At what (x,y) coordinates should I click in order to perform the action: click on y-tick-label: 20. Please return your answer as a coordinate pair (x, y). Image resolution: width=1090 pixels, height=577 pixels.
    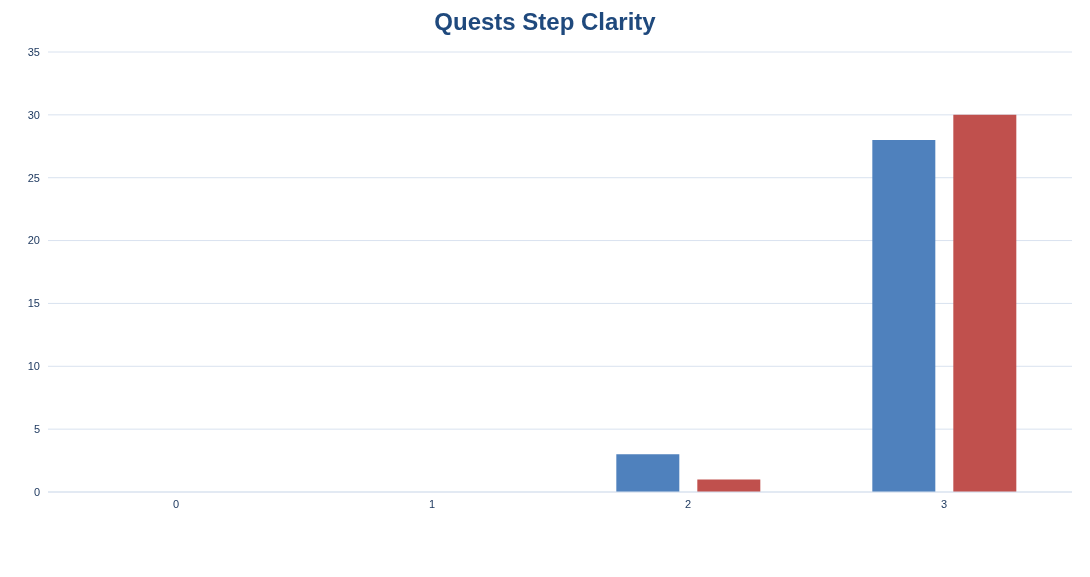
    Looking at the image, I should click on (33, 240).